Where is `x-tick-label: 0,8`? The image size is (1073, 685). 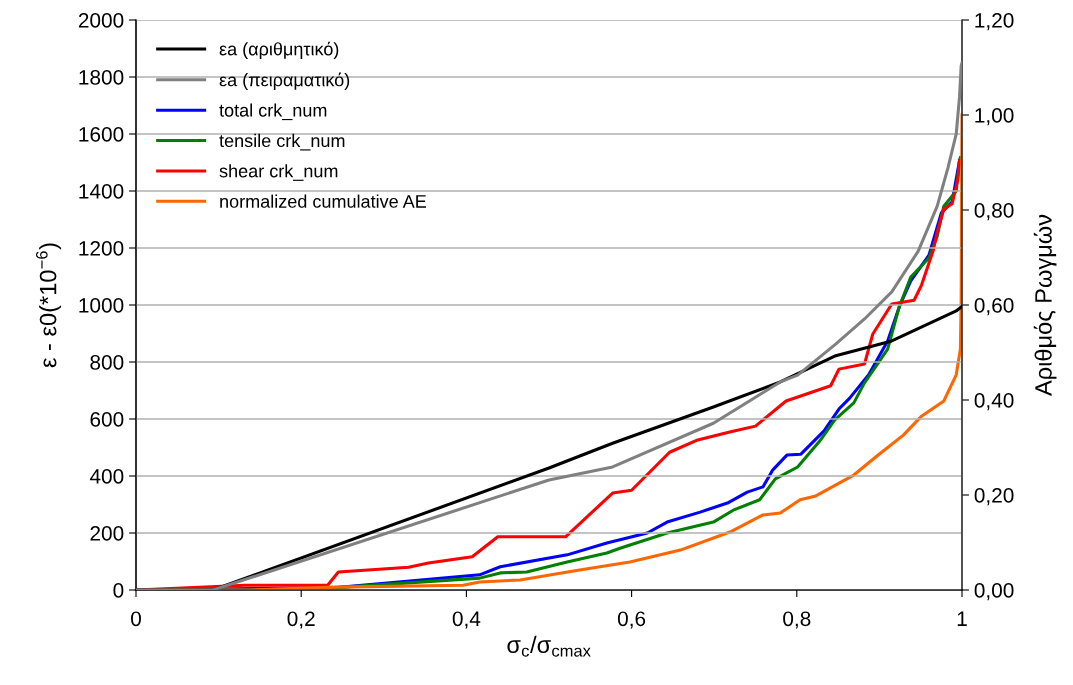 x-tick-label: 0,8 is located at coordinates (797, 620).